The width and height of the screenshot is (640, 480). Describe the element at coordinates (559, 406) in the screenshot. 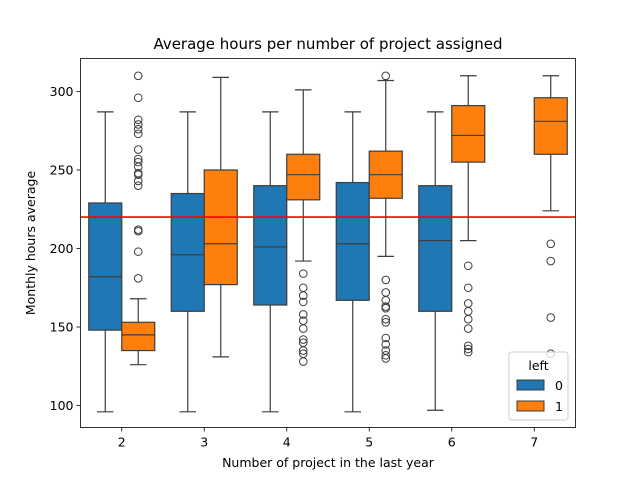

I see `legend-label-1: 1` at that location.